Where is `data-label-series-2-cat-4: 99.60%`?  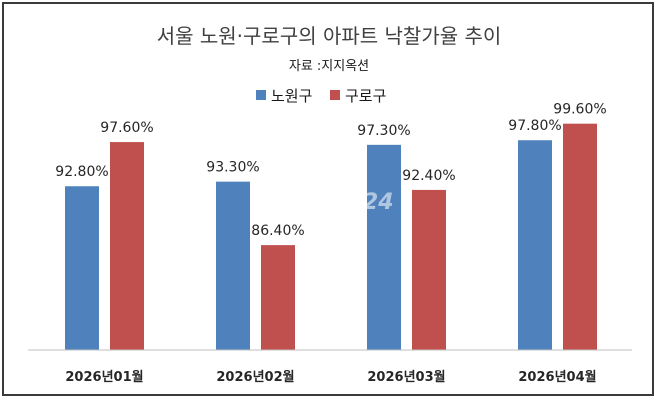
data-label-series-2-cat-4: 99.60% is located at coordinates (579, 110).